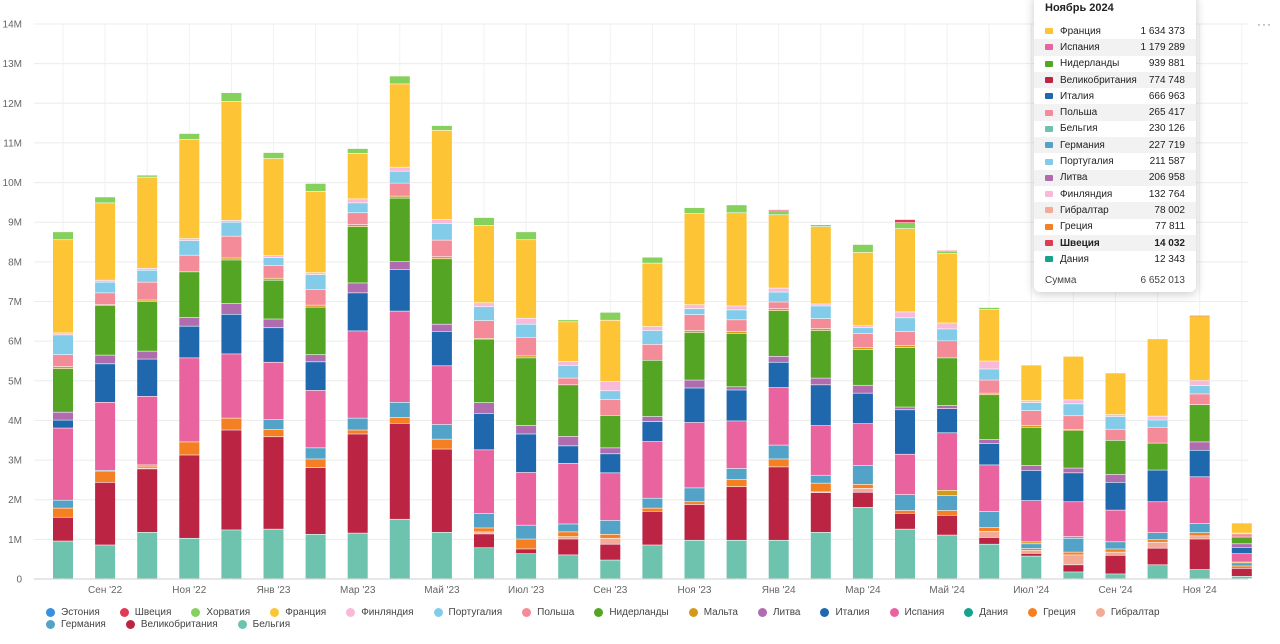 This screenshot has height=644, width=1280. What do you see at coordinates (1127, 612) in the screenshot?
I see `legend-item: Гибралтар` at bounding box center [1127, 612].